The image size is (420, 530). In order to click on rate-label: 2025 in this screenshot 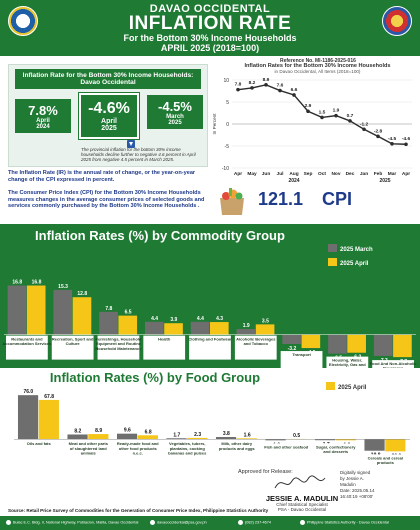, I will do `click(175, 123)`.